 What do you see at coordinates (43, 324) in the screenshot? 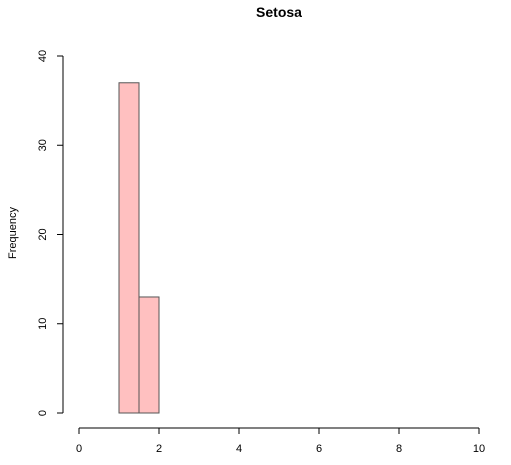
I see `y-tick-label: 10` at bounding box center [43, 324].